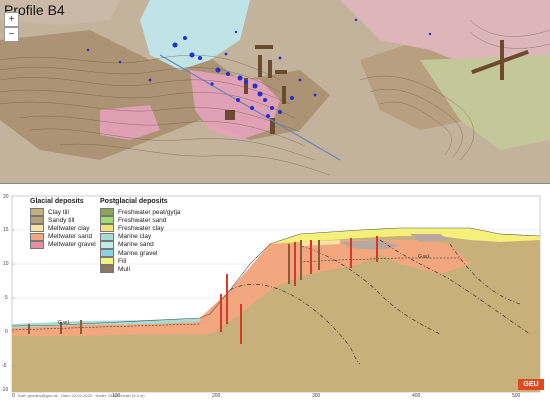 Image resolution: width=550 pixels, height=402 pixels. Describe the element at coordinates (70, 237) in the screenshot. I see `legend-label: Meltwater sand` at that location.